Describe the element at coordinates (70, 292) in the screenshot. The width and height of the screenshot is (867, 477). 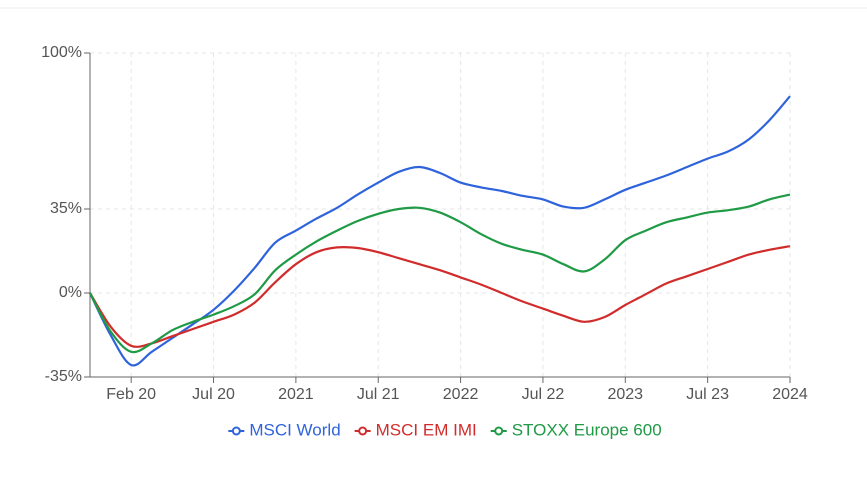
I see `y-tick-label: 0%` at that location.